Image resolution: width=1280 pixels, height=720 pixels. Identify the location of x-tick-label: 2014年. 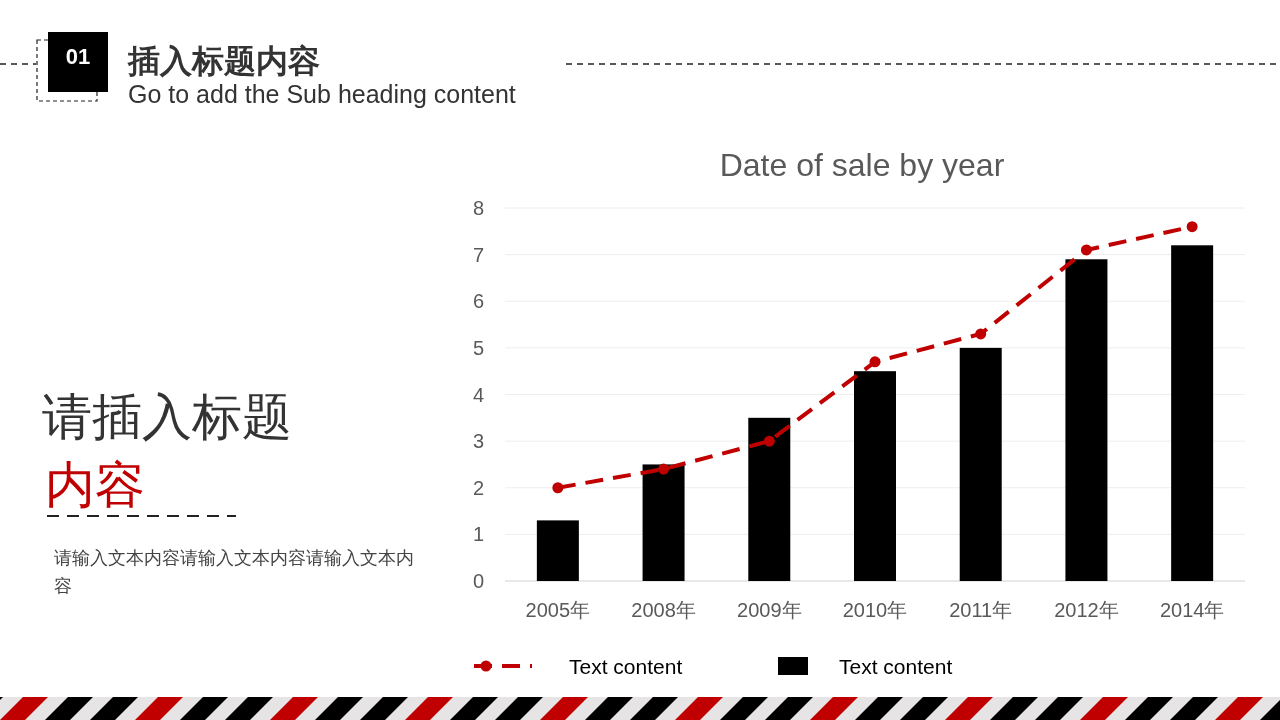
(1192, 610).